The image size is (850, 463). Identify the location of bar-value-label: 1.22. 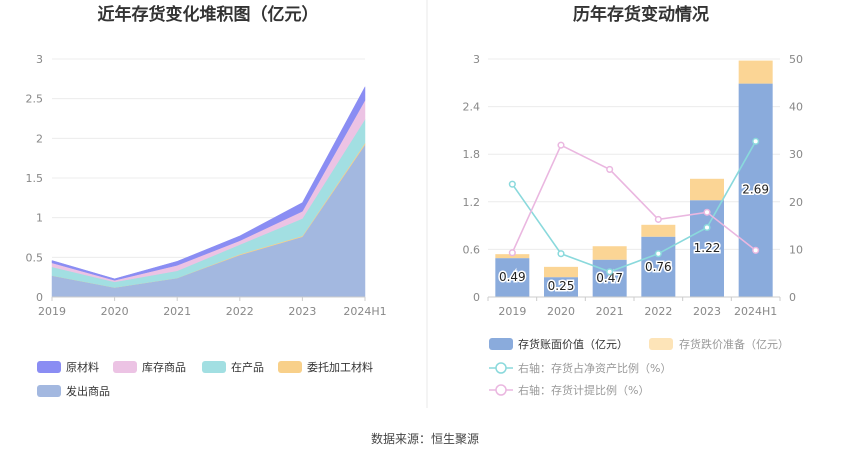
(707, 248).